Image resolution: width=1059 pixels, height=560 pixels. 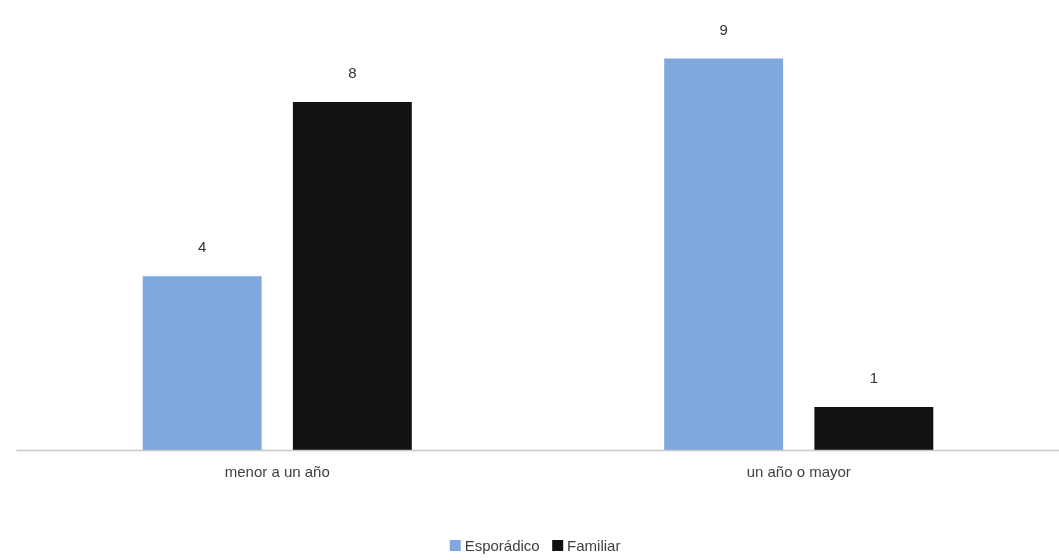 I want to click on x-tick-label: un año o mayor, so click(x=798, y=471).